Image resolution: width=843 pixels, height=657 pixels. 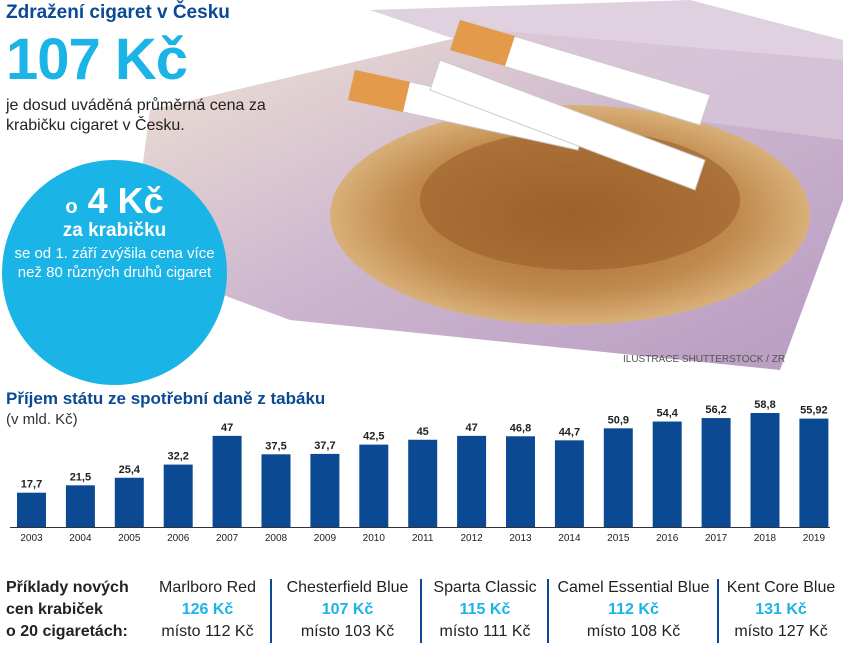 I want to click on brand-name: Camel Essential Blue, so click(x=633, y=587).